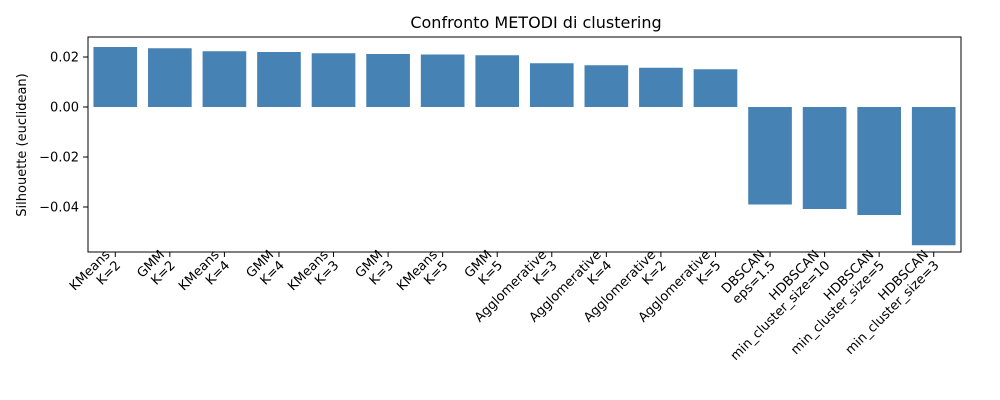 The width and height of the screenshot is (1000, 400). I want to click on x-tick-label: GMMK=4, so click(266, 270).